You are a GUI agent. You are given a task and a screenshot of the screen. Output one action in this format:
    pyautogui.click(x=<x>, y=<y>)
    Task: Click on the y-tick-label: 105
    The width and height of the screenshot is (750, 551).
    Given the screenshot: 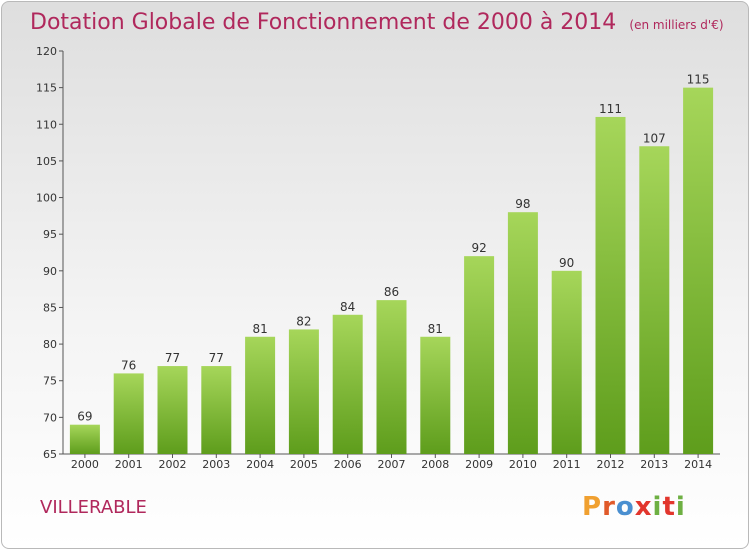 What is the action you would take?
    pyautogui.click(x=46, y=161)
    